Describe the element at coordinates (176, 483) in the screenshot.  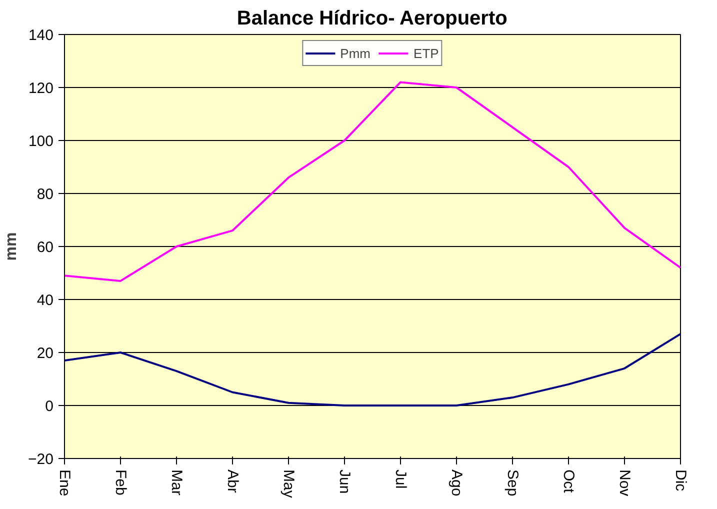
I see `x-tick-label: Mar` at that location.